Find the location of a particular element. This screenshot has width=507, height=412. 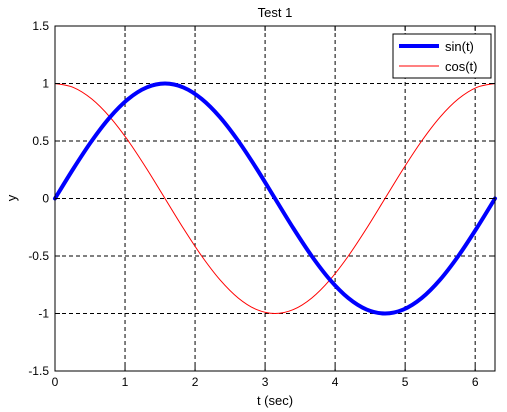

x-tick-label: 3 is located at coordinates (265, 382).